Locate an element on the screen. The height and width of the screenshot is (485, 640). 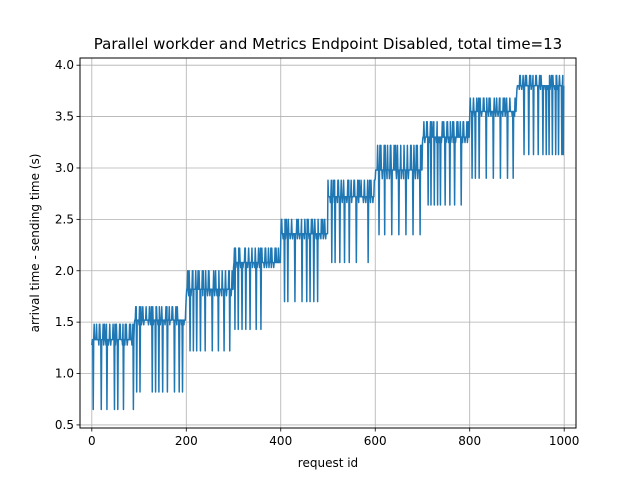
x-tick-label: 800 is located at coordinates (469, 441).